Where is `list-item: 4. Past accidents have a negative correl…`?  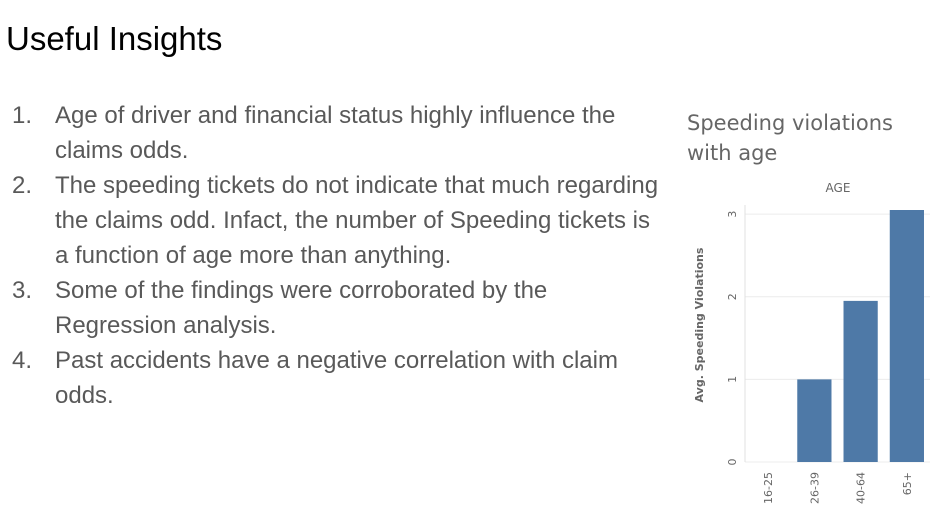
list-item: 4. Past accidents have a negative correl… is located at coordinates (337, 378).